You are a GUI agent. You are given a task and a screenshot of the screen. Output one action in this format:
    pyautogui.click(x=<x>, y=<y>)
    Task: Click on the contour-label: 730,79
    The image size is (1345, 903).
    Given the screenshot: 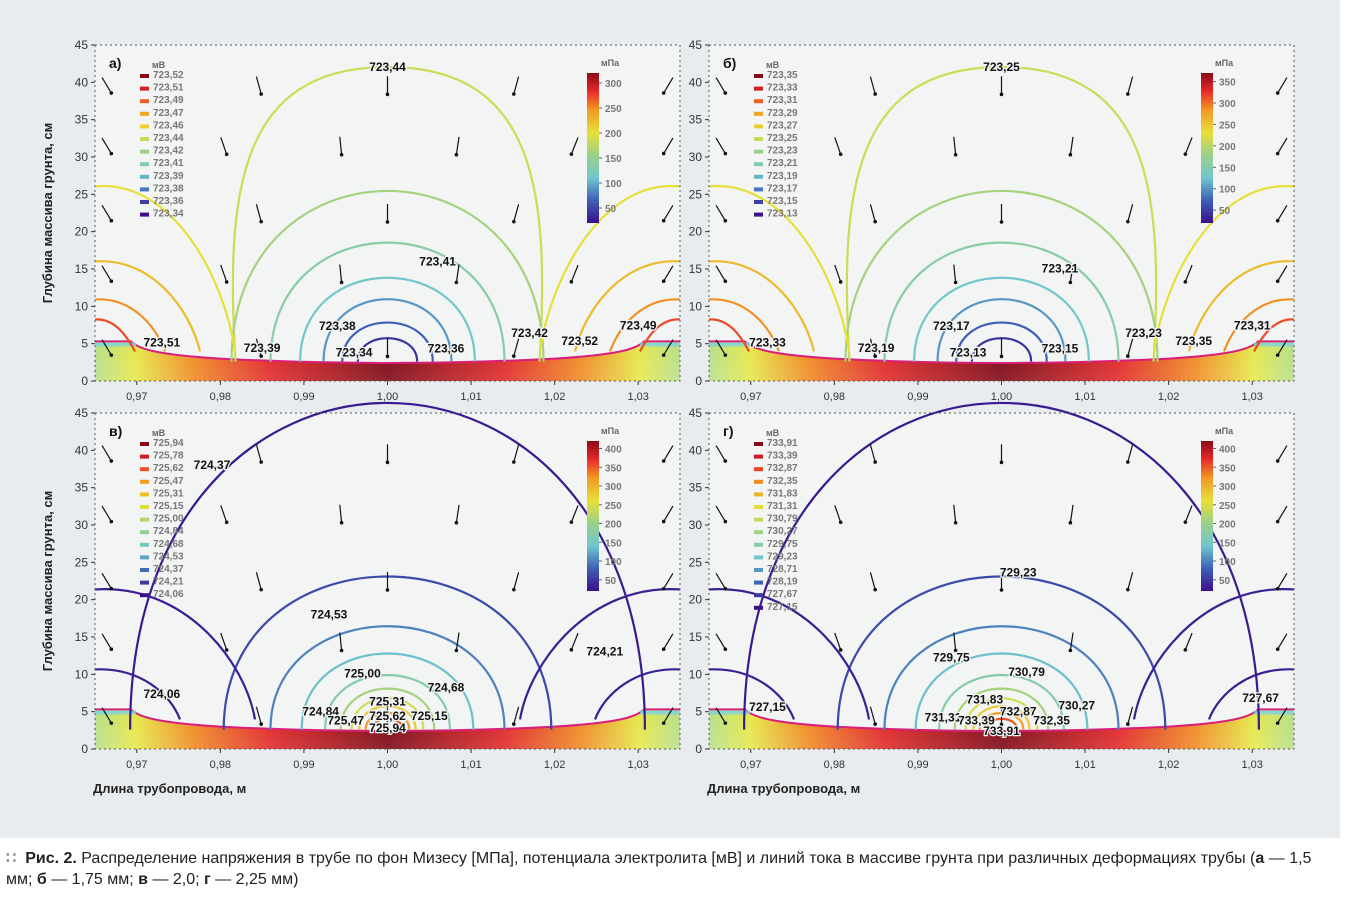 What is the action you would take?
    pyautogui.click(x=1026, y=672)
    